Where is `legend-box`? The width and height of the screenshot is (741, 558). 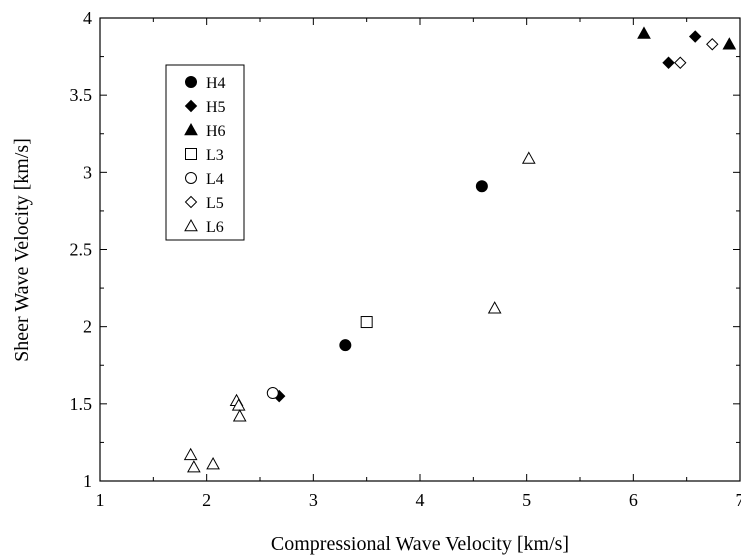
legend-box is located at coordinates (205, 152).